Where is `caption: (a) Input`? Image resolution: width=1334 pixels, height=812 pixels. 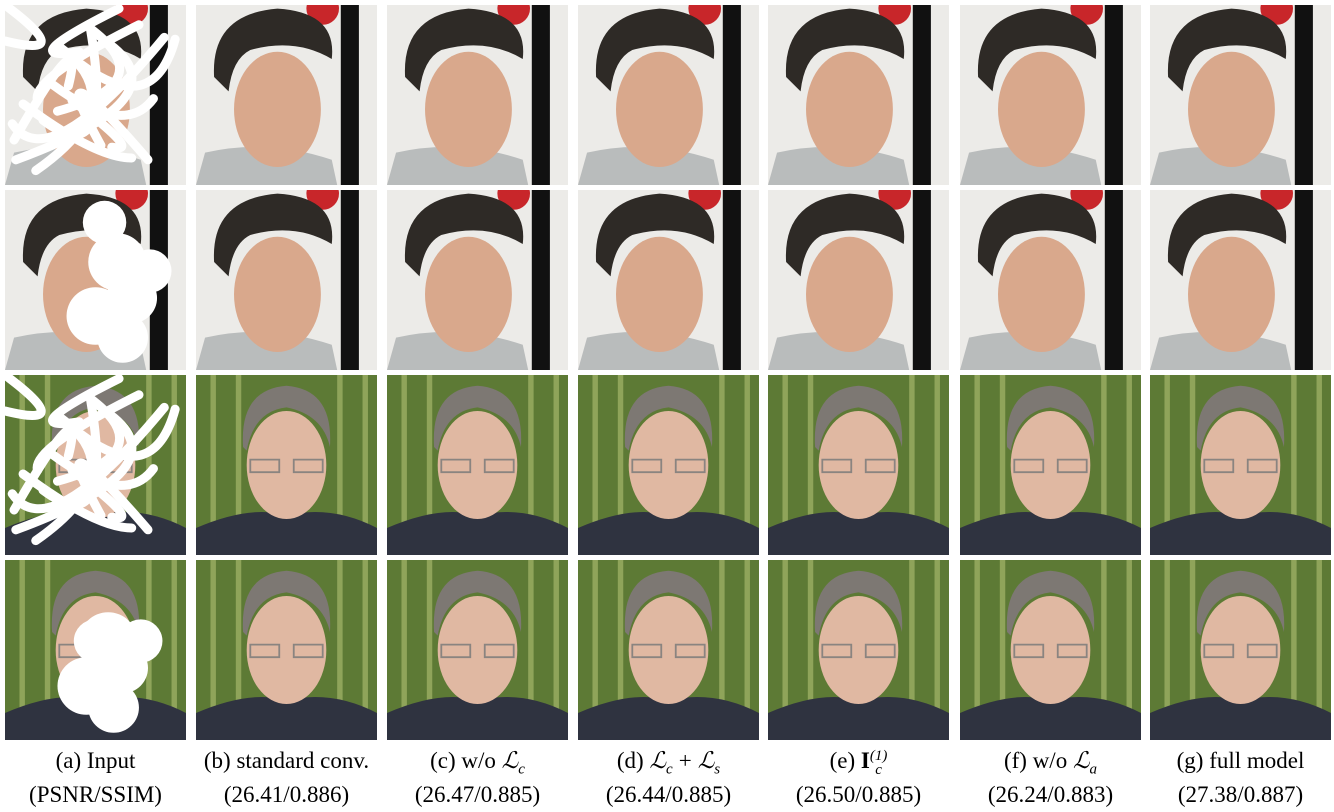
caption: (a) Input is located at coordinates (96, 761).